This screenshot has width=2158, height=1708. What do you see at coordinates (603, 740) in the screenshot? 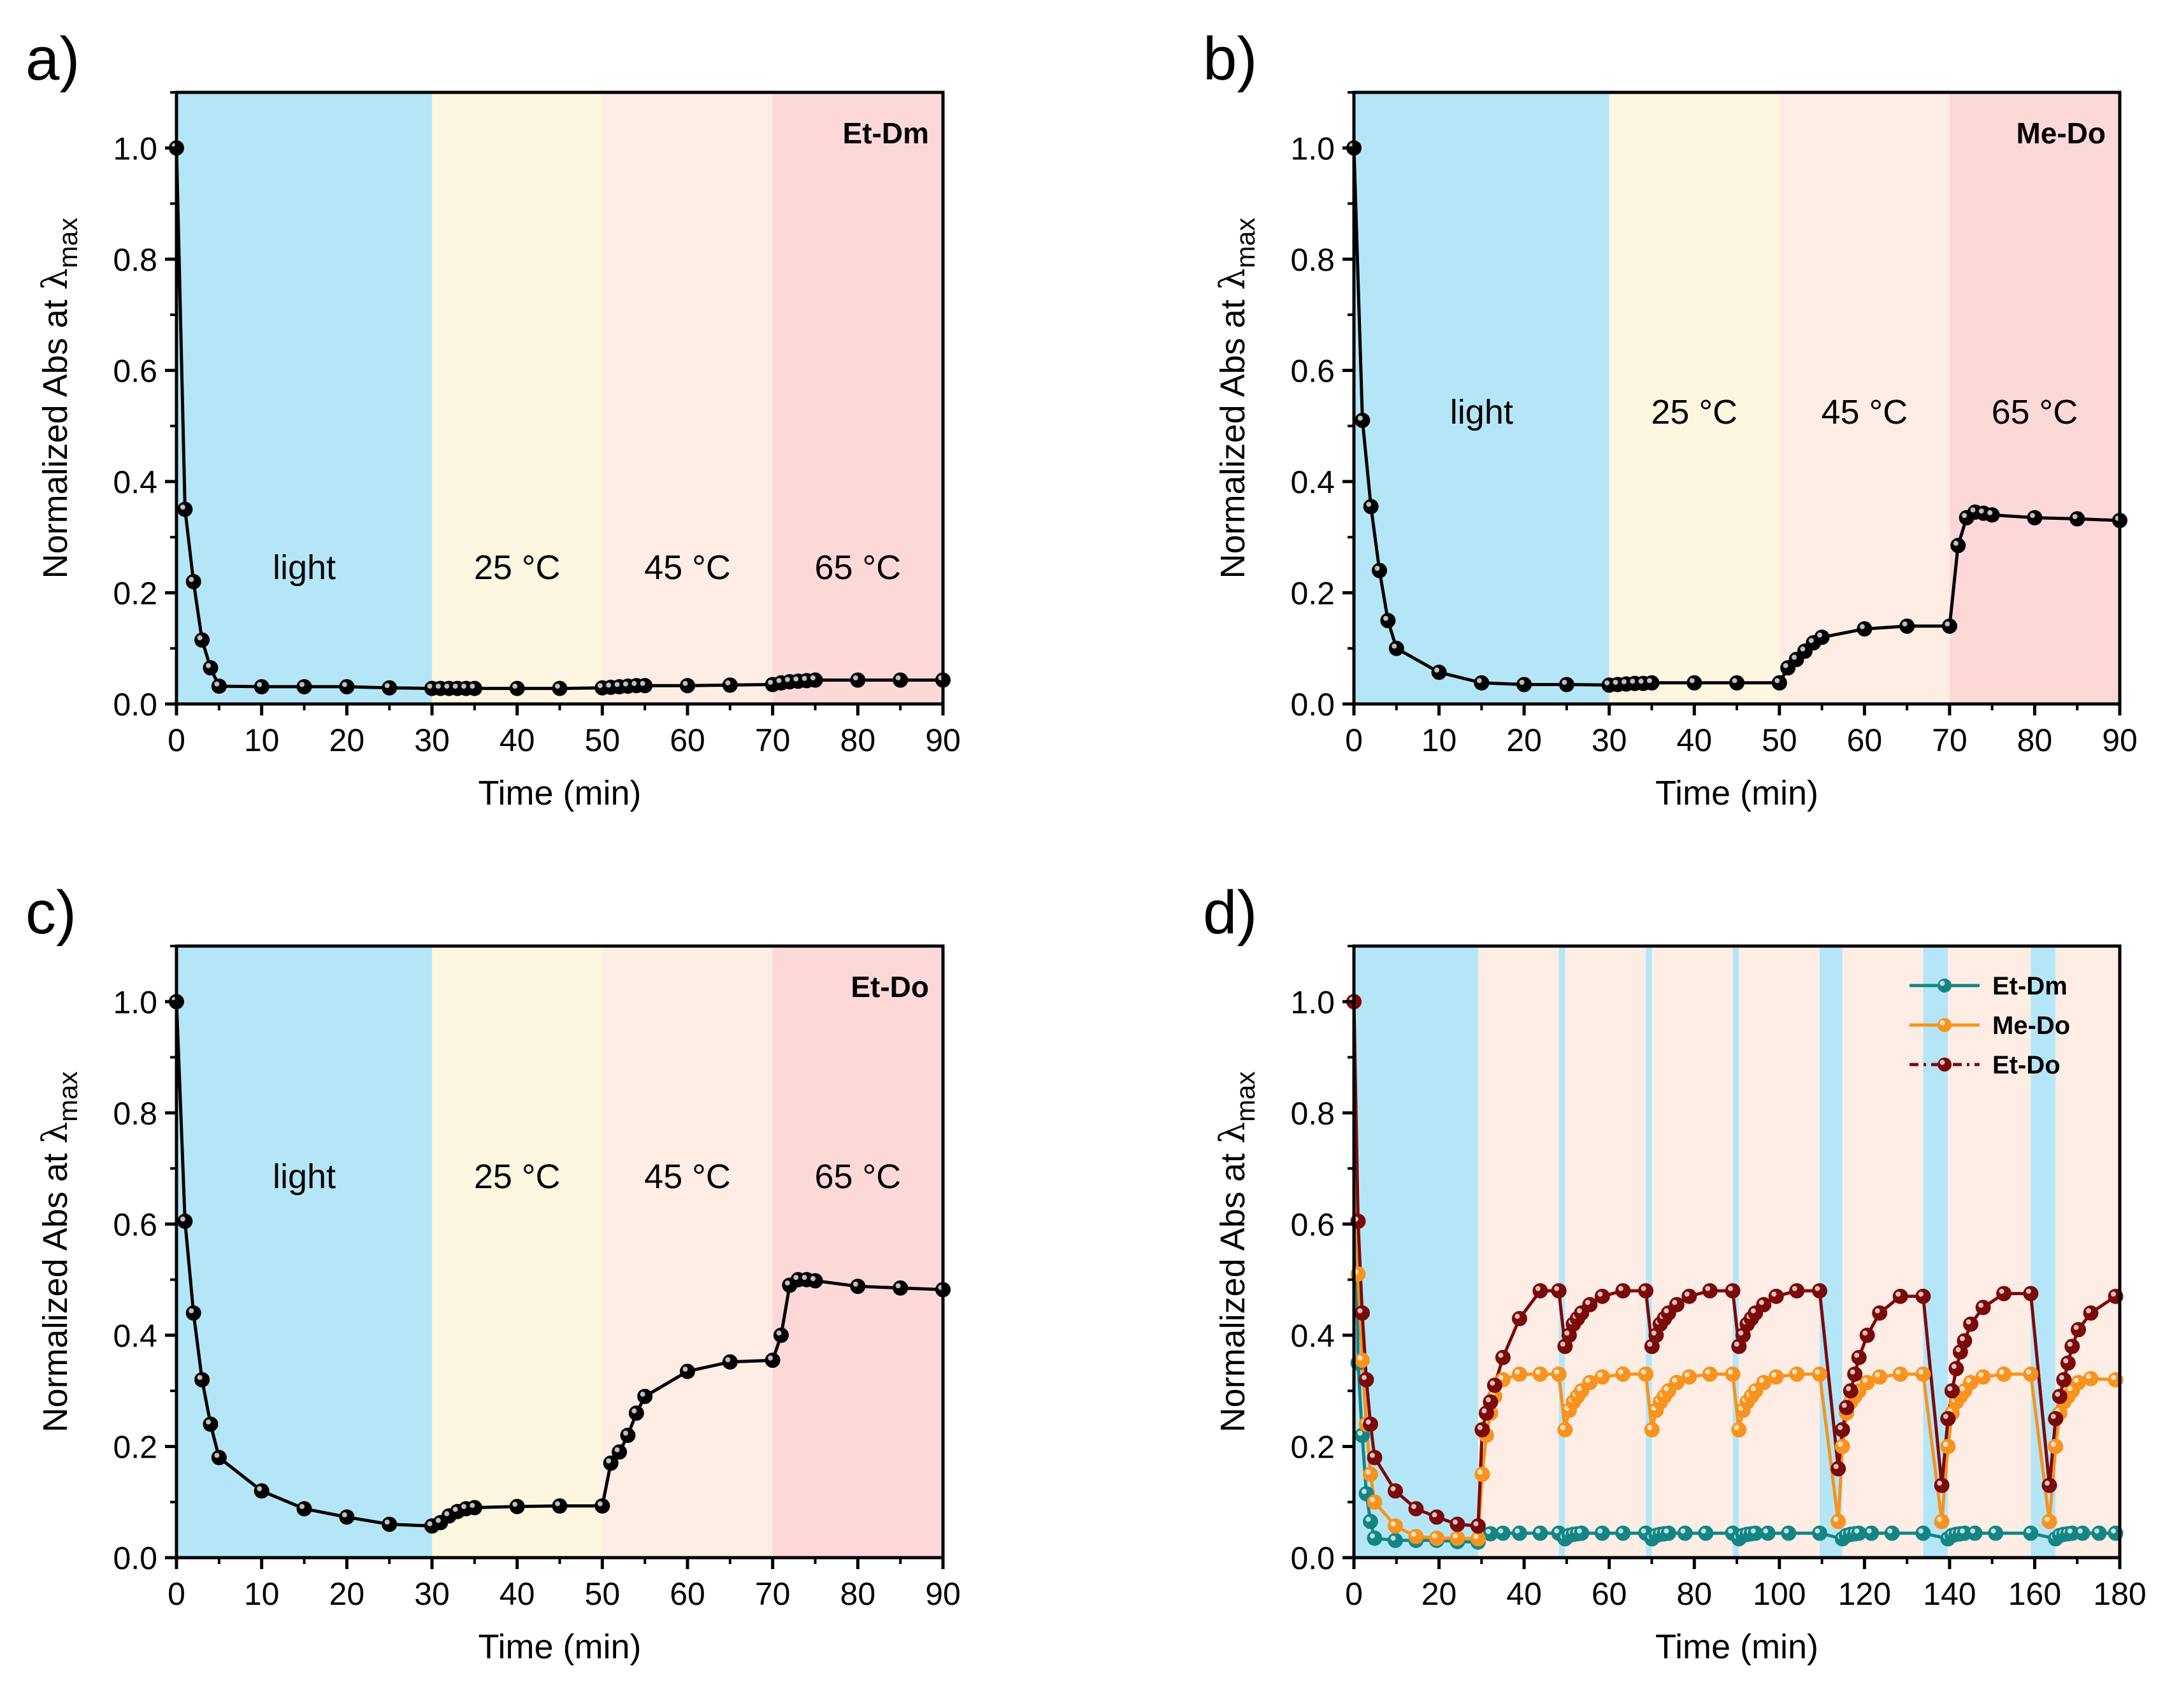
I see `x-tick-label: 50` at bounding box center [603, 740].